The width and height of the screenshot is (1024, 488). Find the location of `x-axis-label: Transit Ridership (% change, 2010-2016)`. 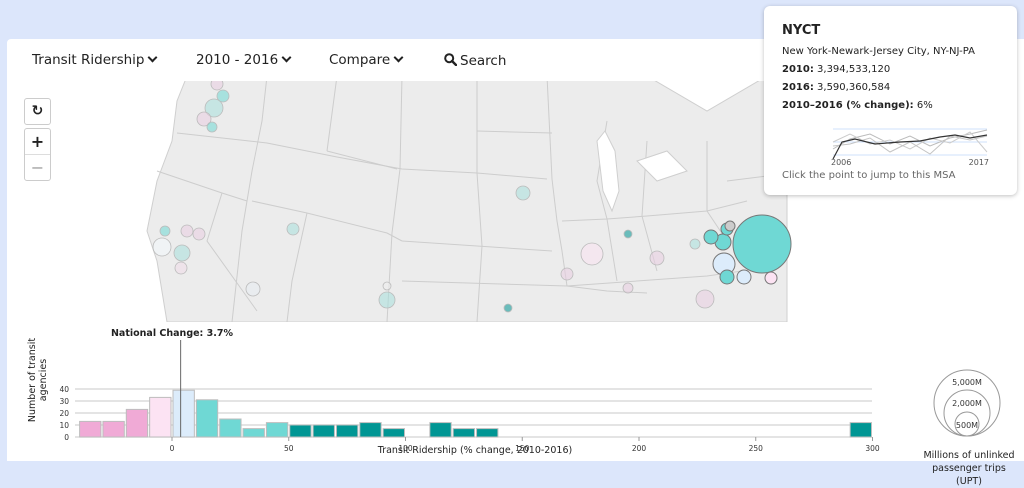

x-axis-label: Transit Ridership (% change, 2010-2016) is located at coordinates (474, 450).